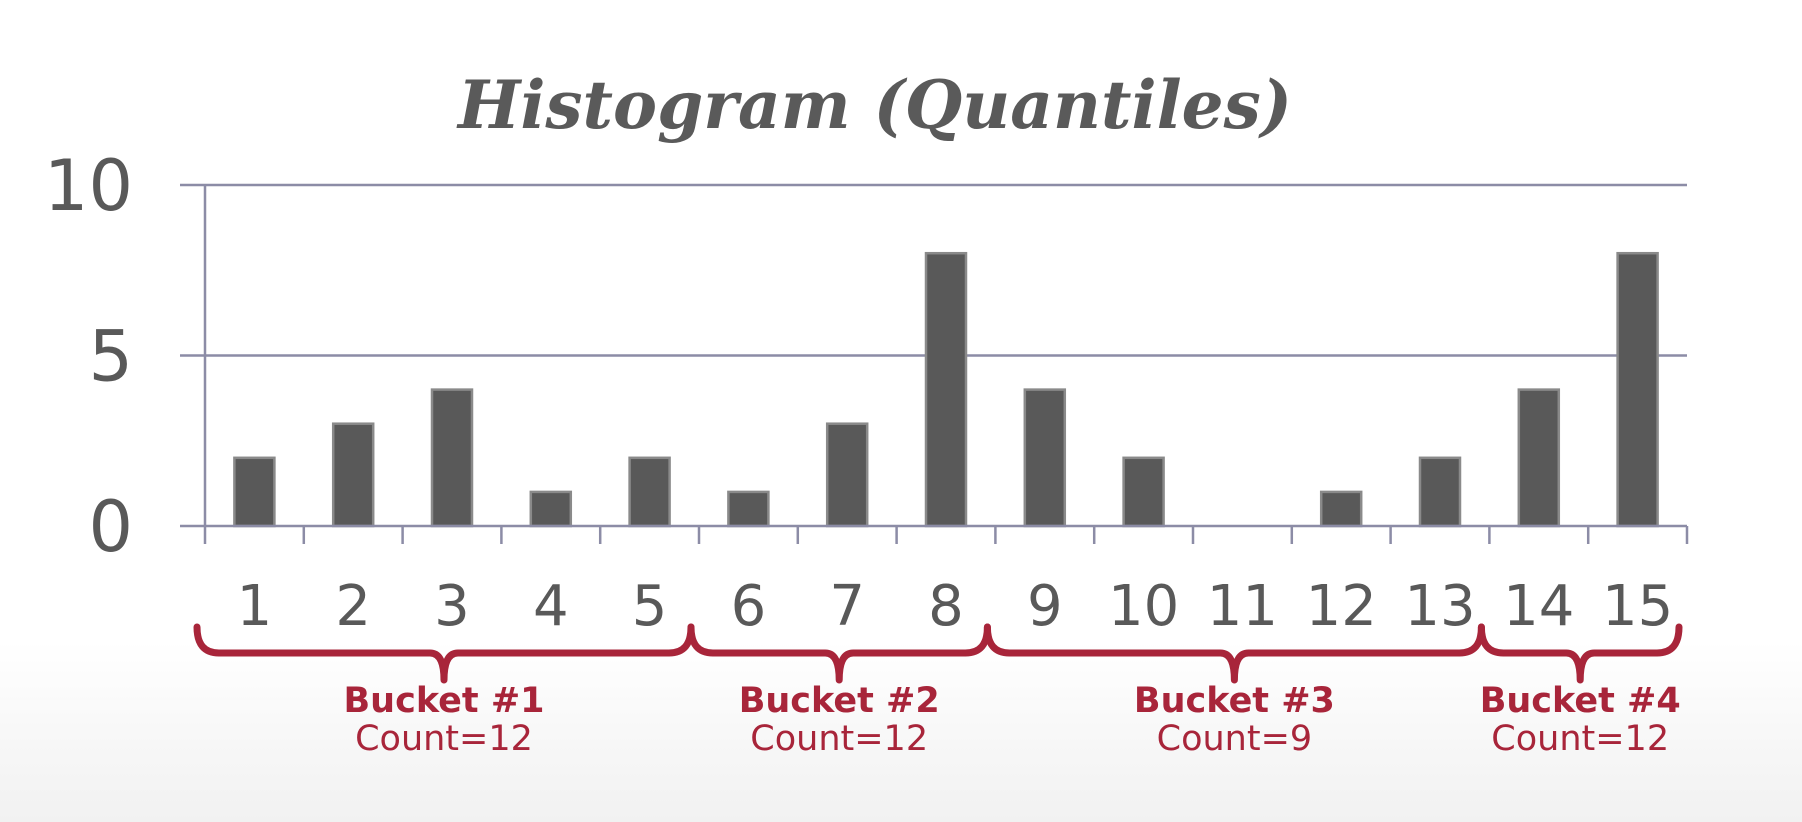 The image size is (1802, 822). What do you see at coordinates (839, 701) in the screenshot?
I see `bucket-label: Bucket #2` at bounding box center [839, 701].